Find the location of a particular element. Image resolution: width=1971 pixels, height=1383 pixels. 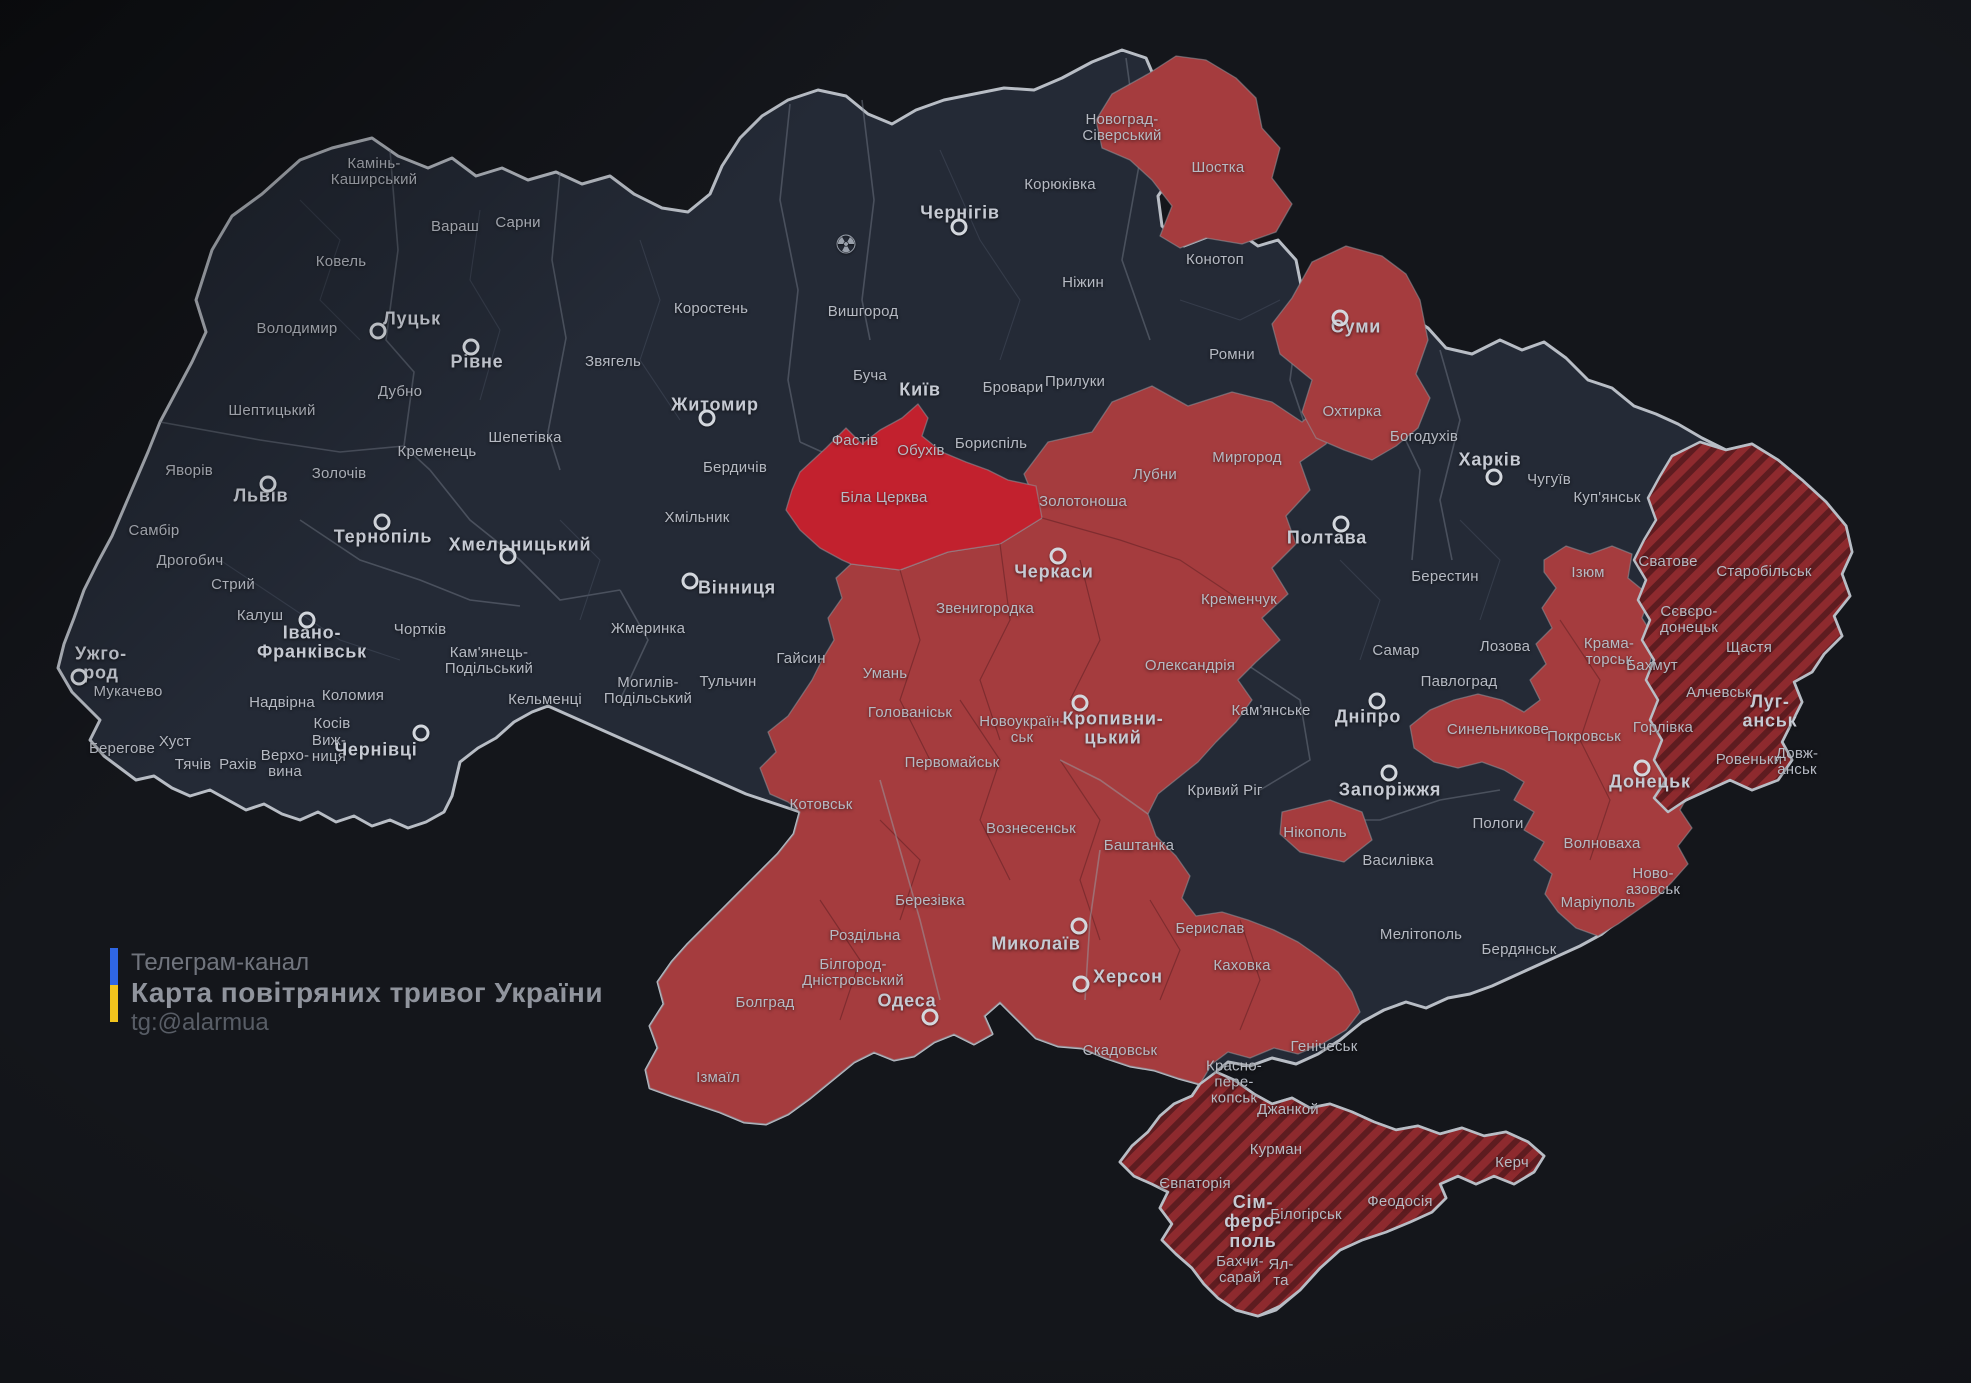

place-label: Коломия is located at coordinates (353, 695).